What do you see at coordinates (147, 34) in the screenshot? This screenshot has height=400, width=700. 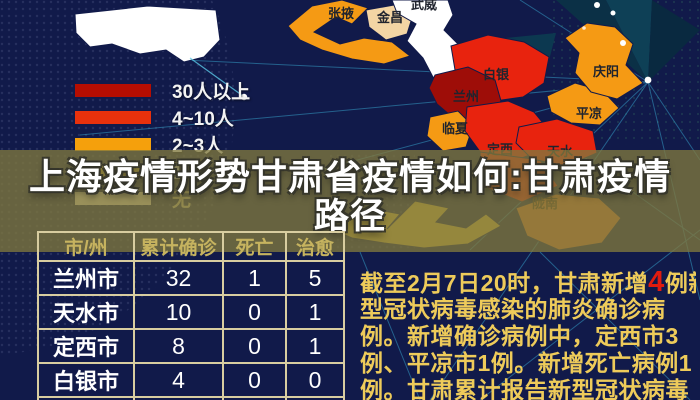 I see `map-region-jiuquan` at bounding box center [147, 34].